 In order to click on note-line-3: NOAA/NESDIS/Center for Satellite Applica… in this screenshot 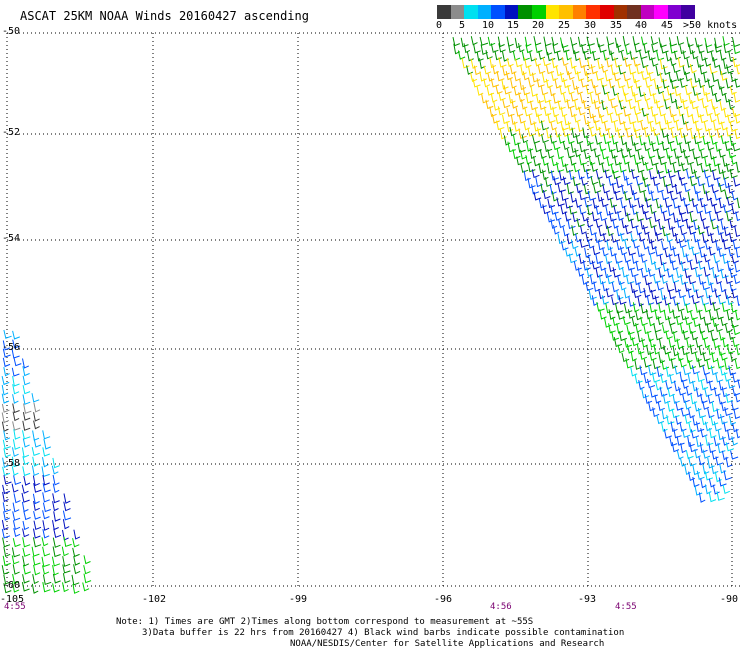, I will do `click(447, 644)`.